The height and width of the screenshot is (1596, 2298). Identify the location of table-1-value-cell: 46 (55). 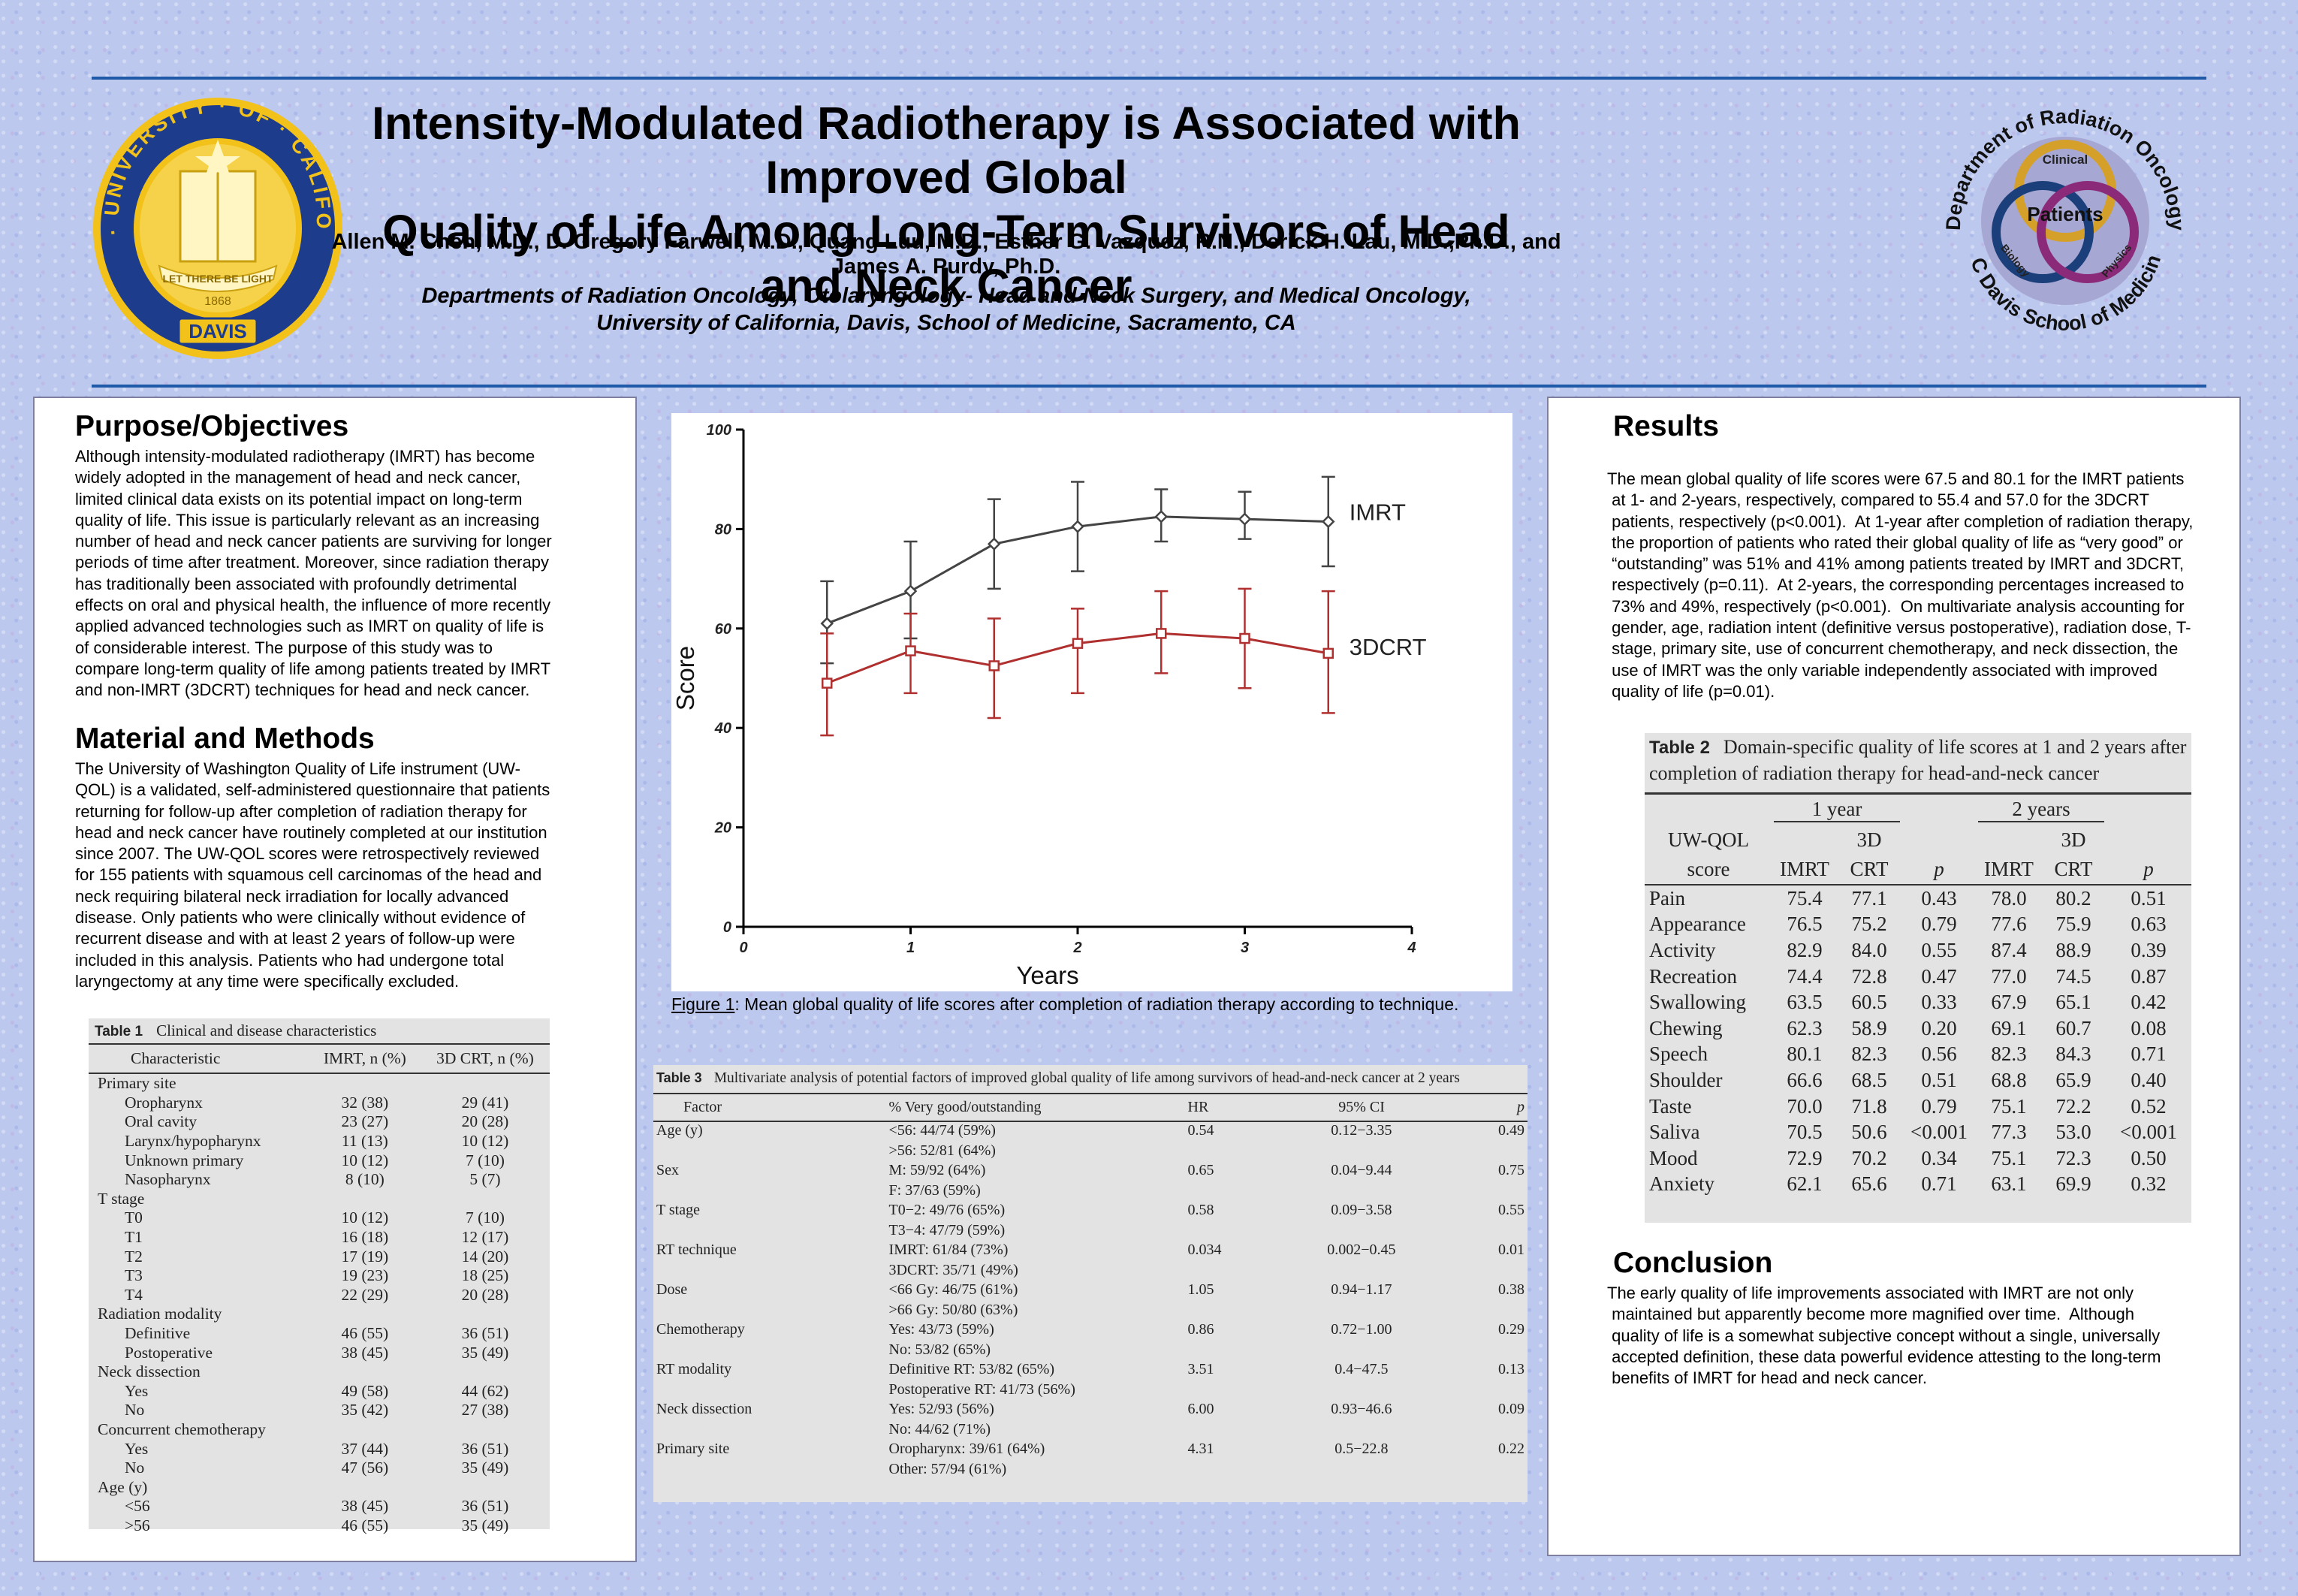
(365, 1333).